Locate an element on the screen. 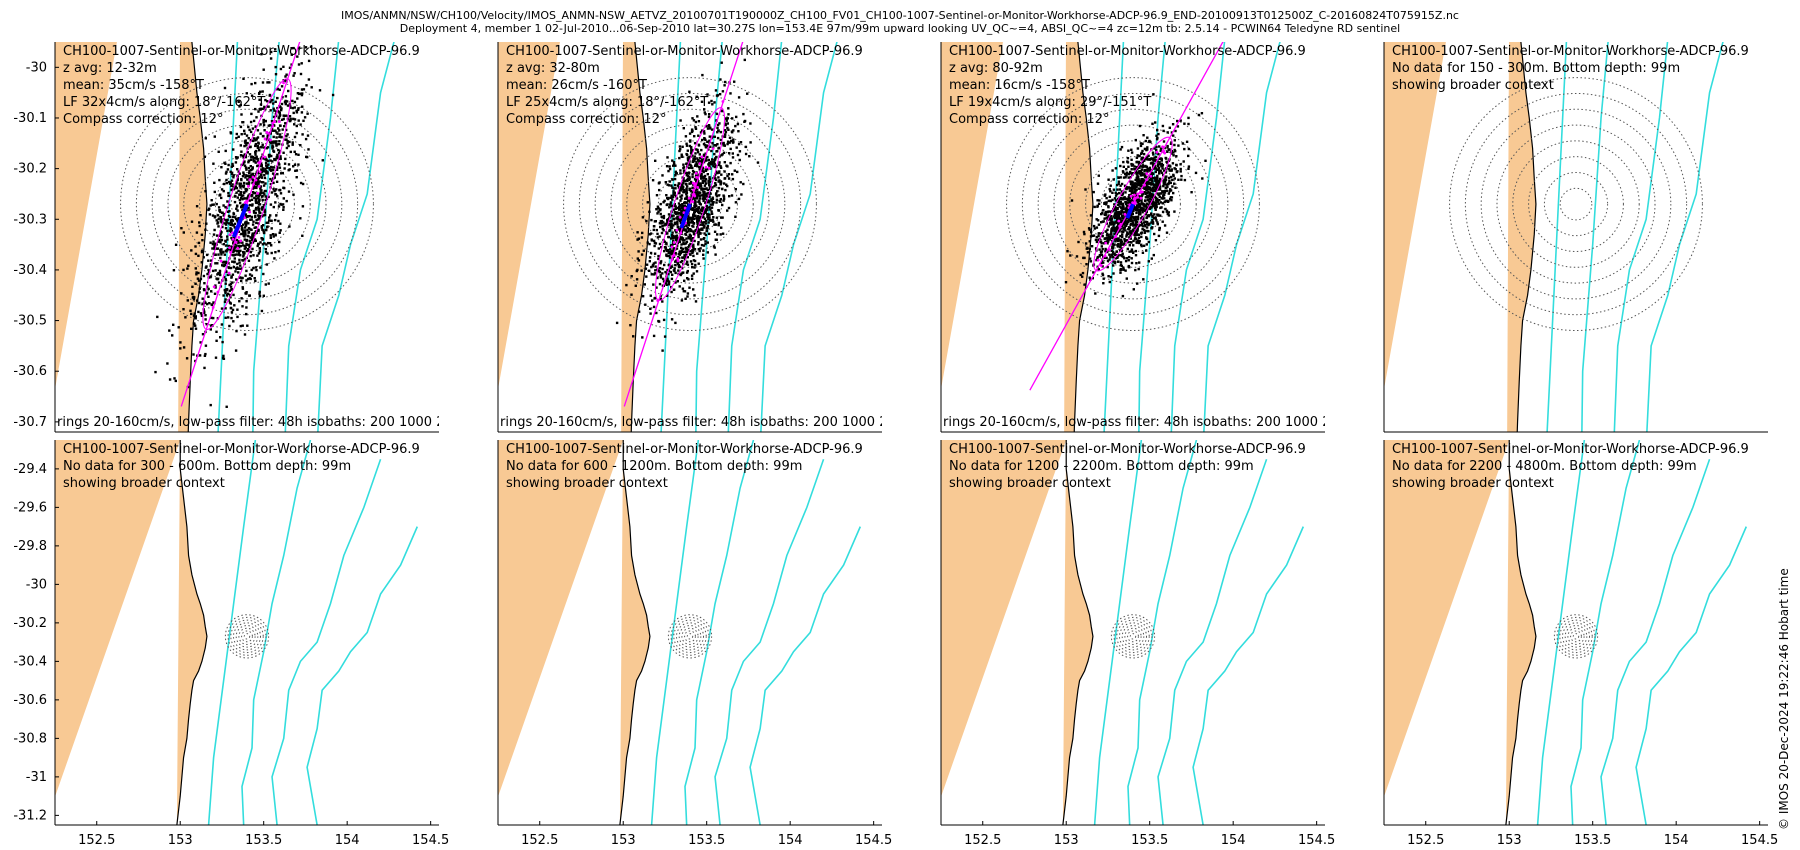  panel-mean-velocity: mean: 16cm/s -158°T is located at coordinates (1019, 85).